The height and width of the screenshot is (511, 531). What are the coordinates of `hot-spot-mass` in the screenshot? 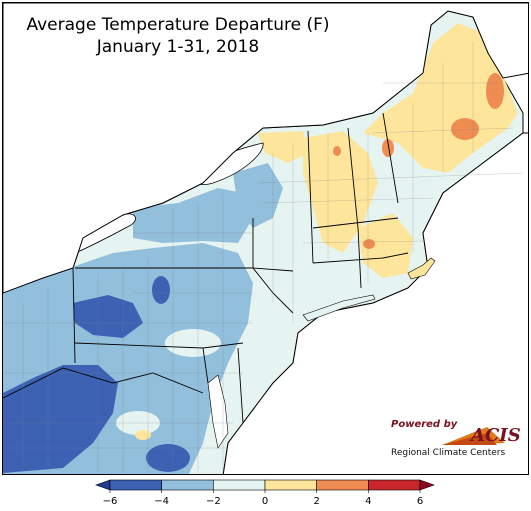 It's located at (369, 244).